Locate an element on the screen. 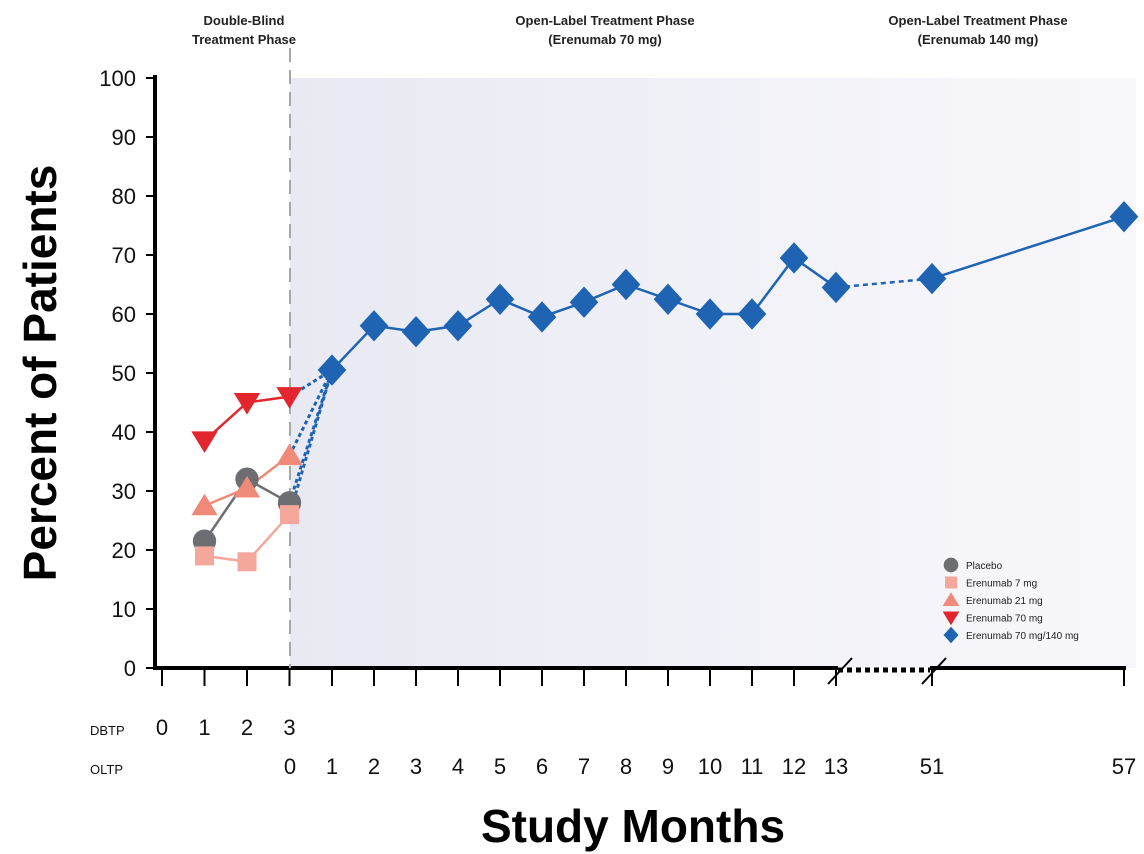  y-axis-ticks: 0 10 20 30 40 50 60 70 80 90 100 is located at coordinates (127, 373).